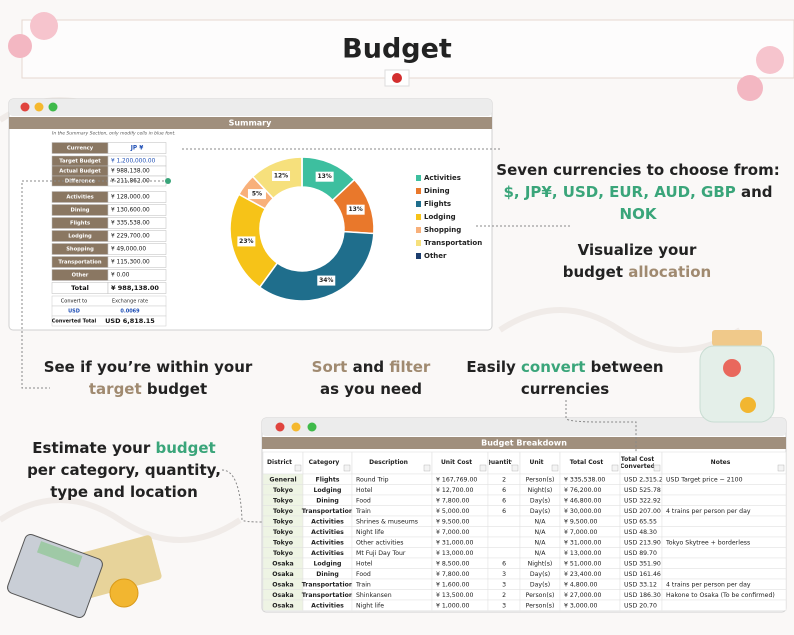 The height and width of the screenshot is (635, 794). What do you see at coordinates (553, 367) in the screenshot?
I see `callout-text: convert` at bounding box center [553, 367].